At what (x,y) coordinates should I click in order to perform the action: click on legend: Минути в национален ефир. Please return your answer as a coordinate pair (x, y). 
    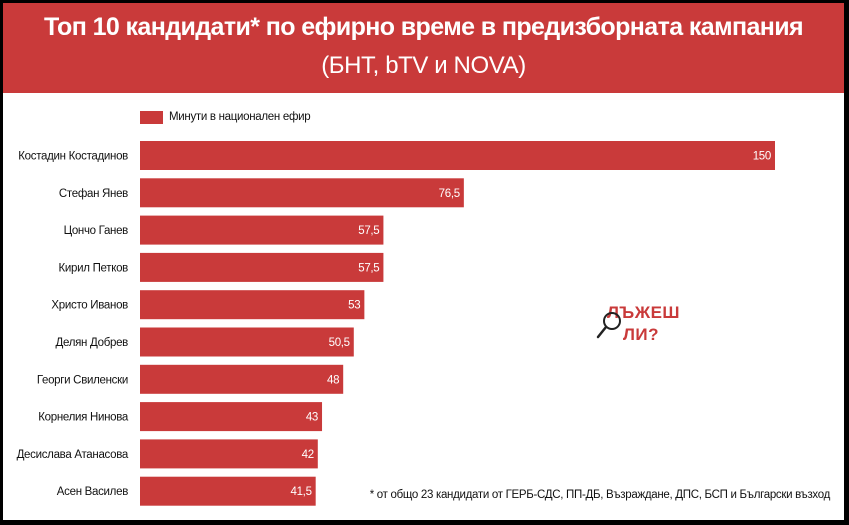
    Looking at the image, I should click on (225, 117).